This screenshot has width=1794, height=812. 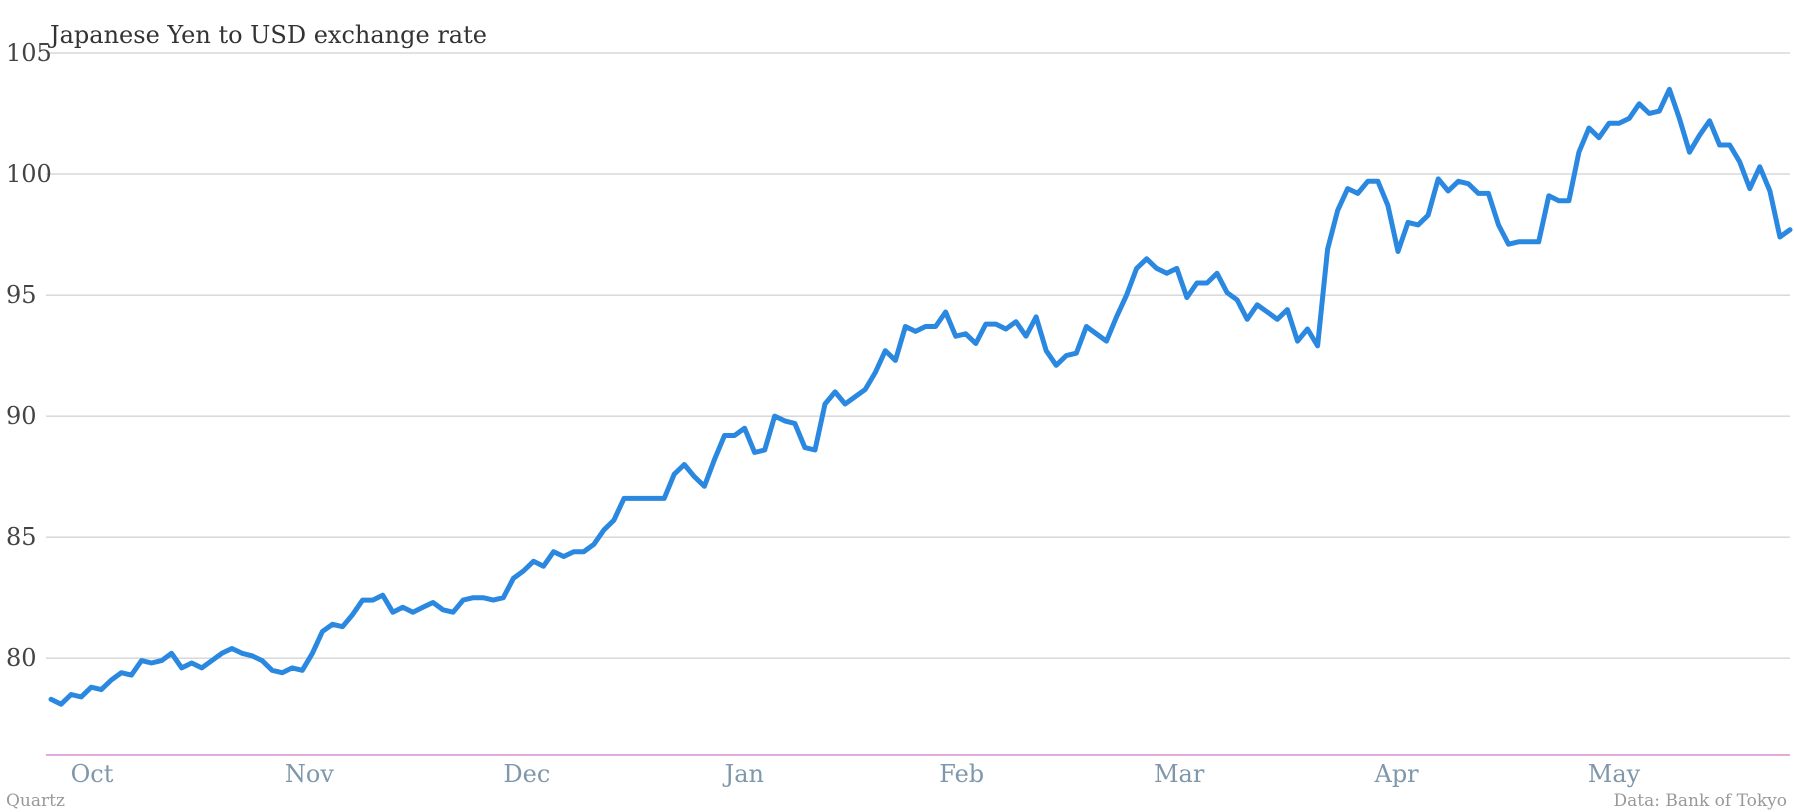 What do you see at coordinates (267, 35) in the screenshot?
I see `chart-title: Japanese Yen to USD exchange rate` at bounding box center [267, 35].